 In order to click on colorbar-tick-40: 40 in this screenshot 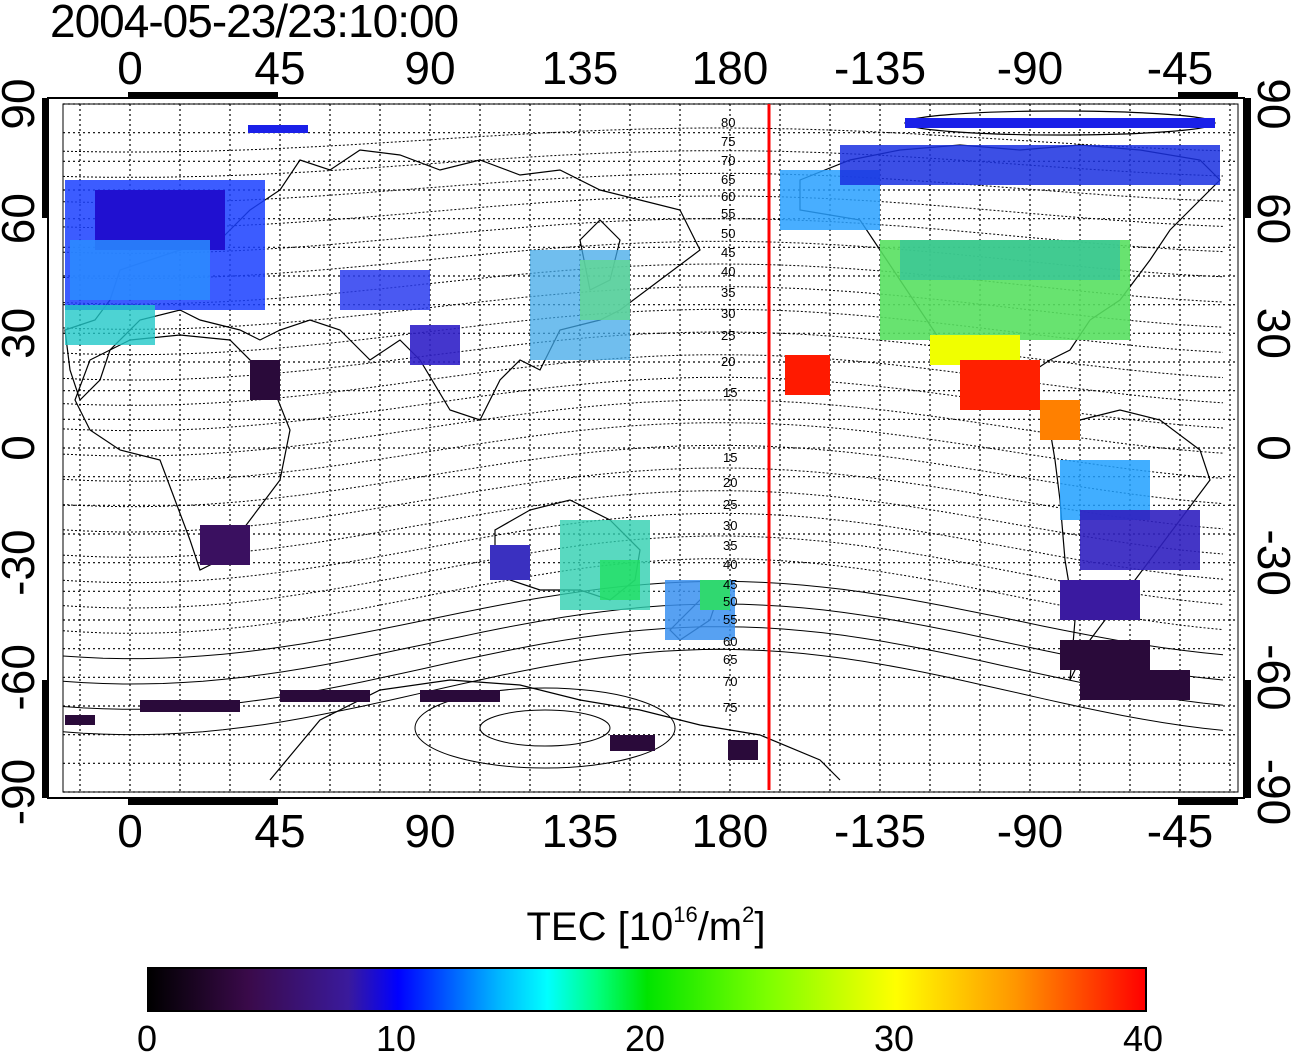, I will do `click(1143, 1038)`.